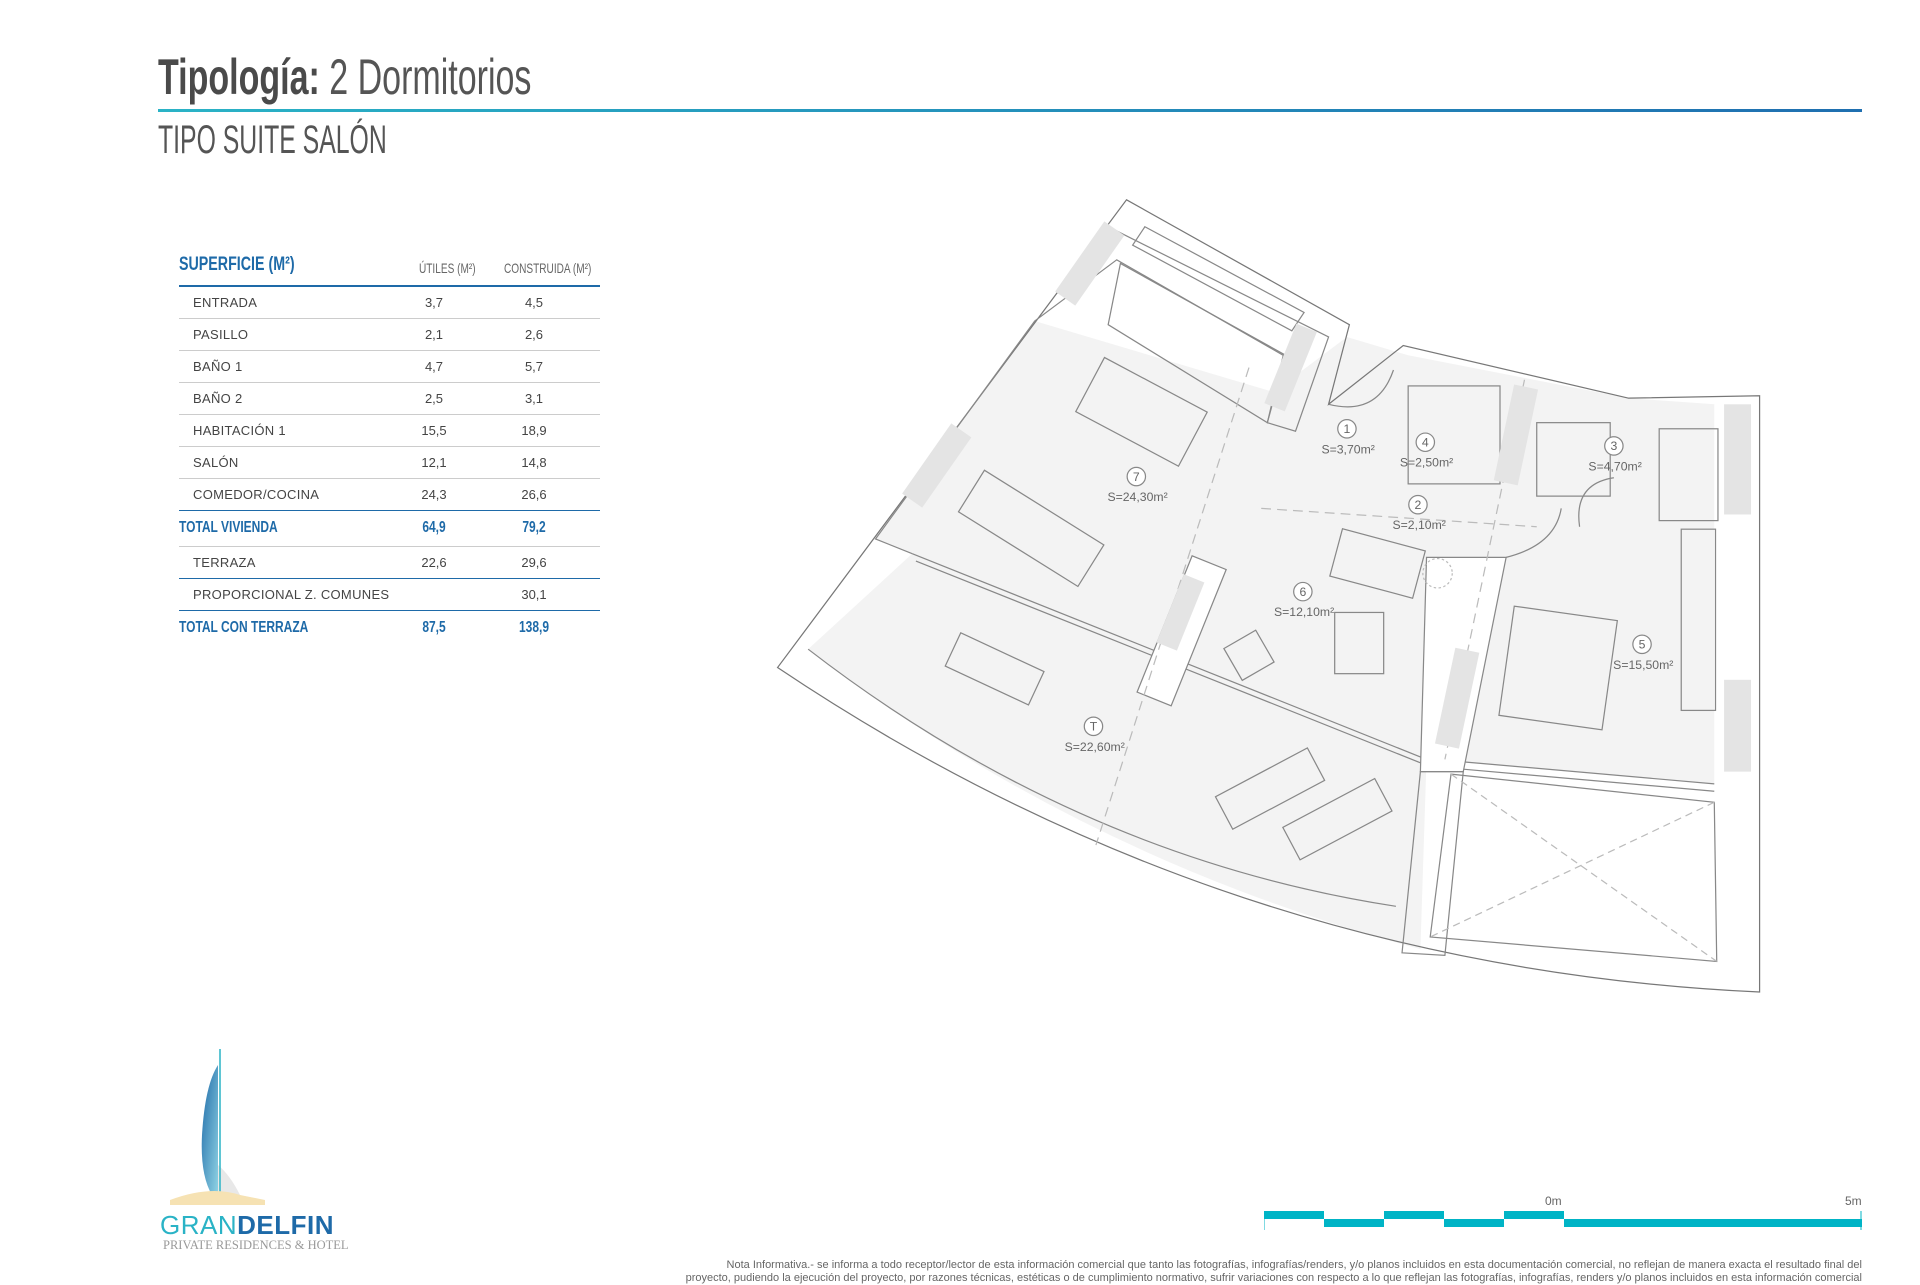 This screenshot has width=1920, height=1285. I want to click on row-label: BAÑO 2, so click(218, 398).